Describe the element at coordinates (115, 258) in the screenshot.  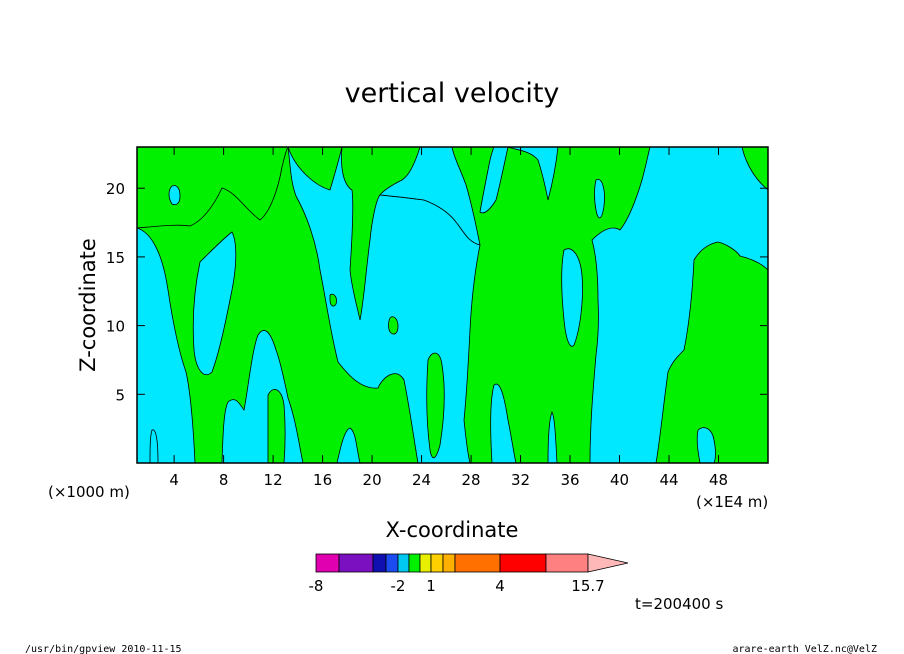
I see `y-tick-label: 15` at that location.